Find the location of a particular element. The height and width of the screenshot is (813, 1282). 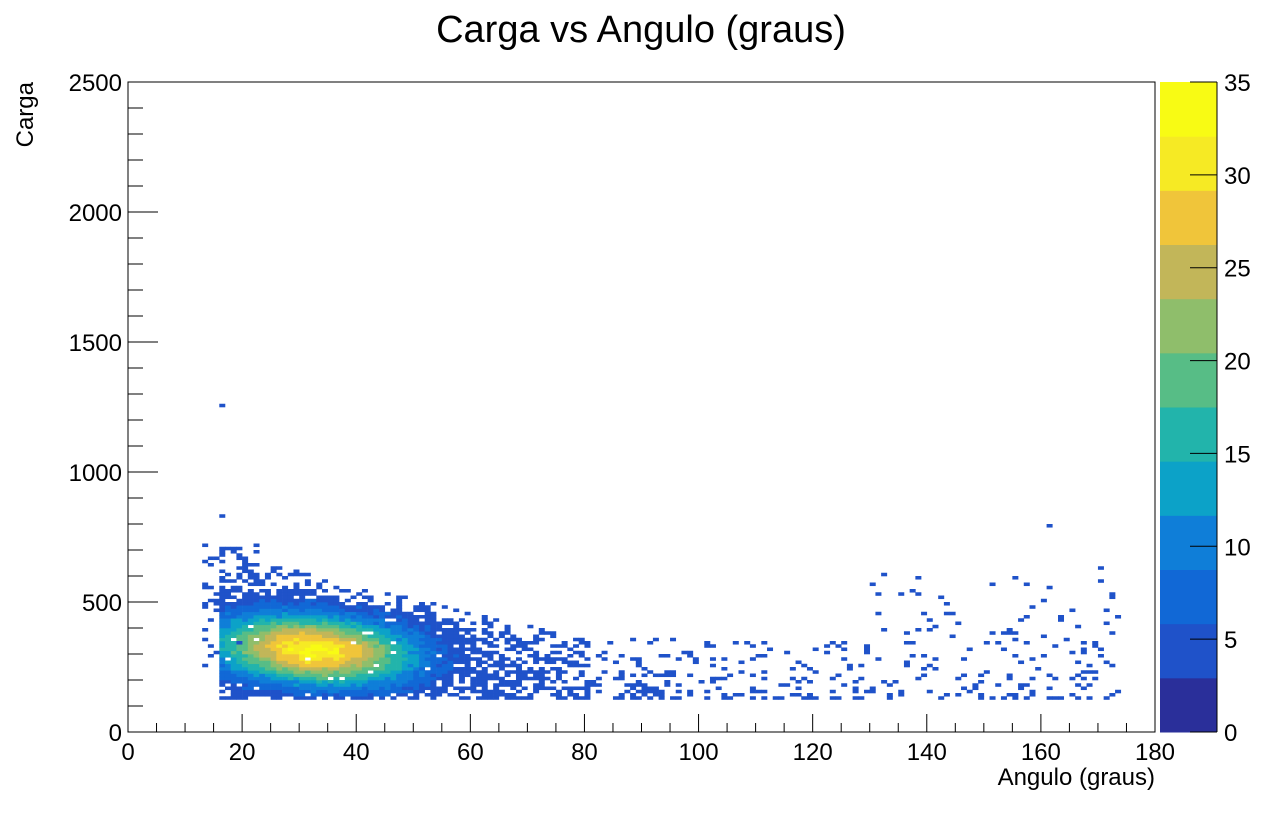

x-tick-label: 120 is located at coordinates (813, 752).